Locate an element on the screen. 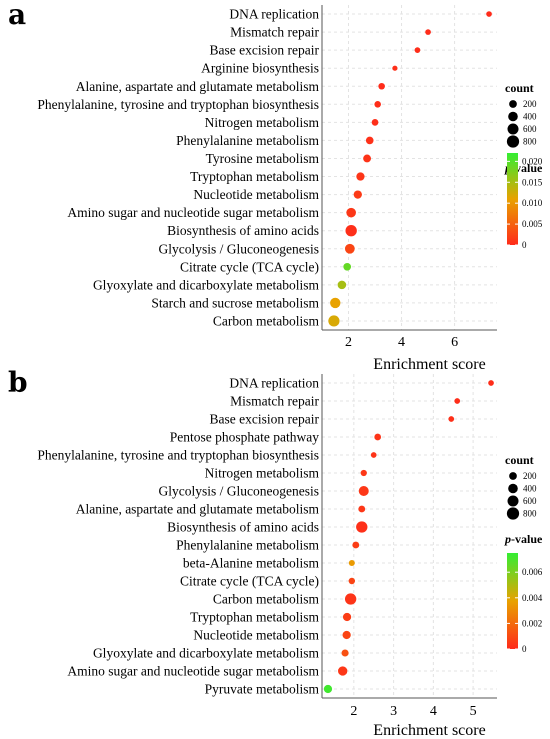 The height and width of the screenshot is (739, 550). x-tick-label: 6 is located at coordinates (454, 342).